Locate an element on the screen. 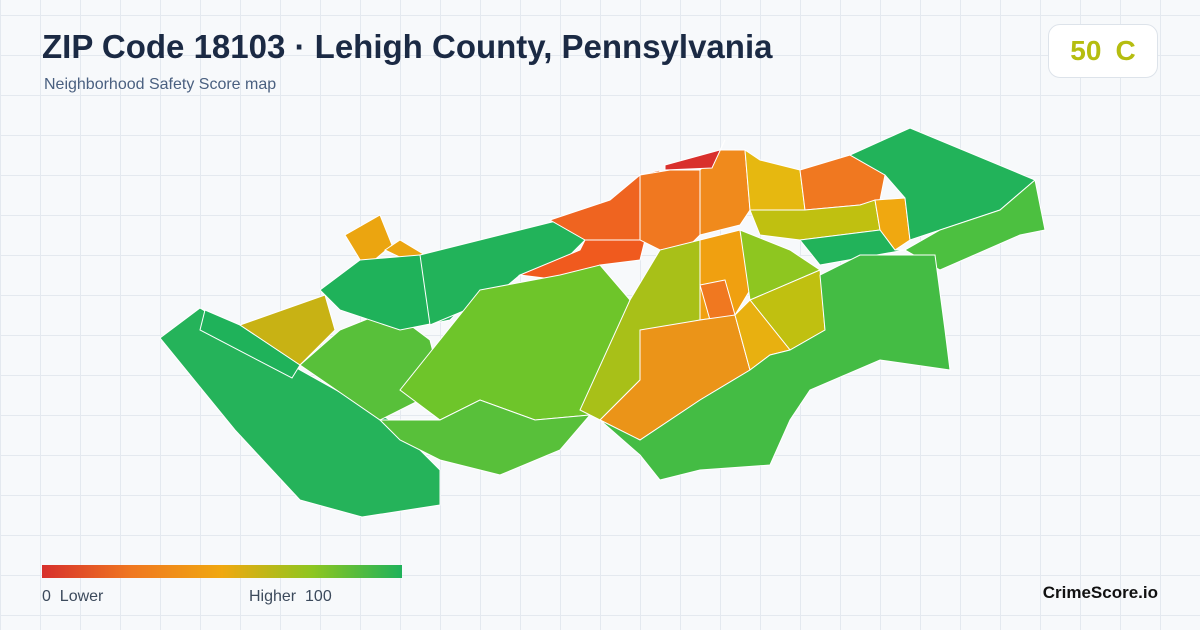 The width and height of the screenshot is (1200, 630). legend-min-value: 0 is located at coordinates (46, 596).